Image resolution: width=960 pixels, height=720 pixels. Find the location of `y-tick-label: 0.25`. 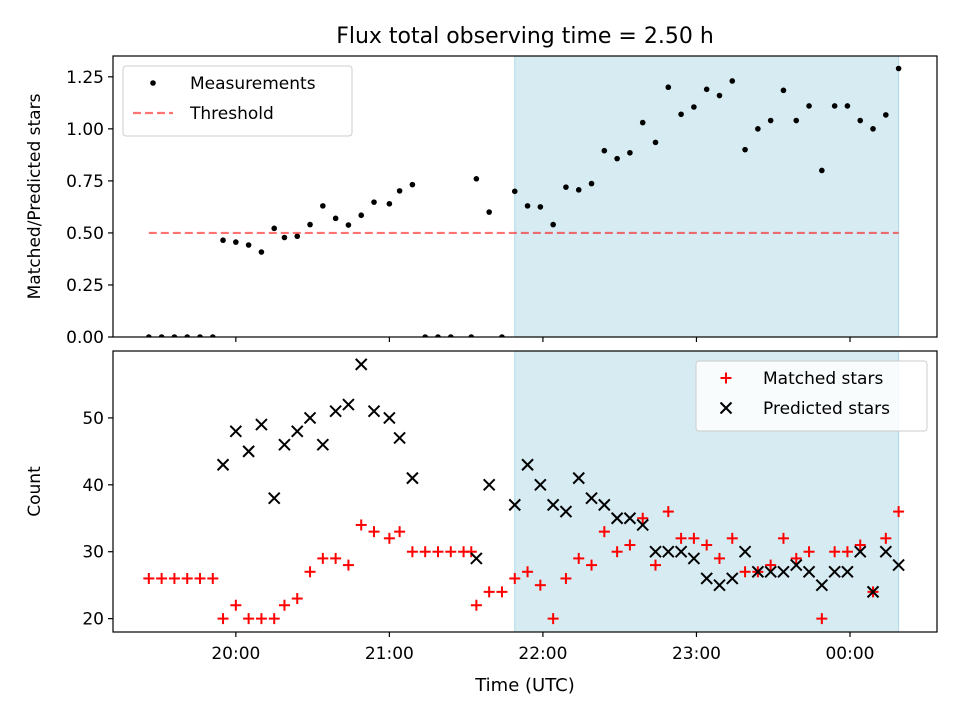

y-tick-label: 0.25 is located at coordinates (85, 286).